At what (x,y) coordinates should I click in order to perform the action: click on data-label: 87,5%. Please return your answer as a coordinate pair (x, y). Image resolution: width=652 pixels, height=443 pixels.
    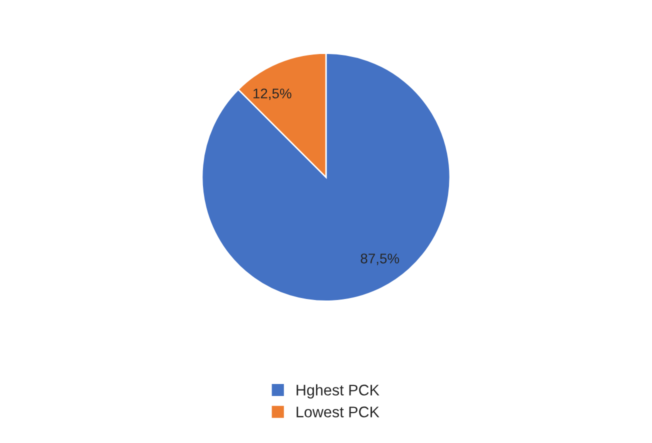
    Looking at the image, I should click on (380, 260).